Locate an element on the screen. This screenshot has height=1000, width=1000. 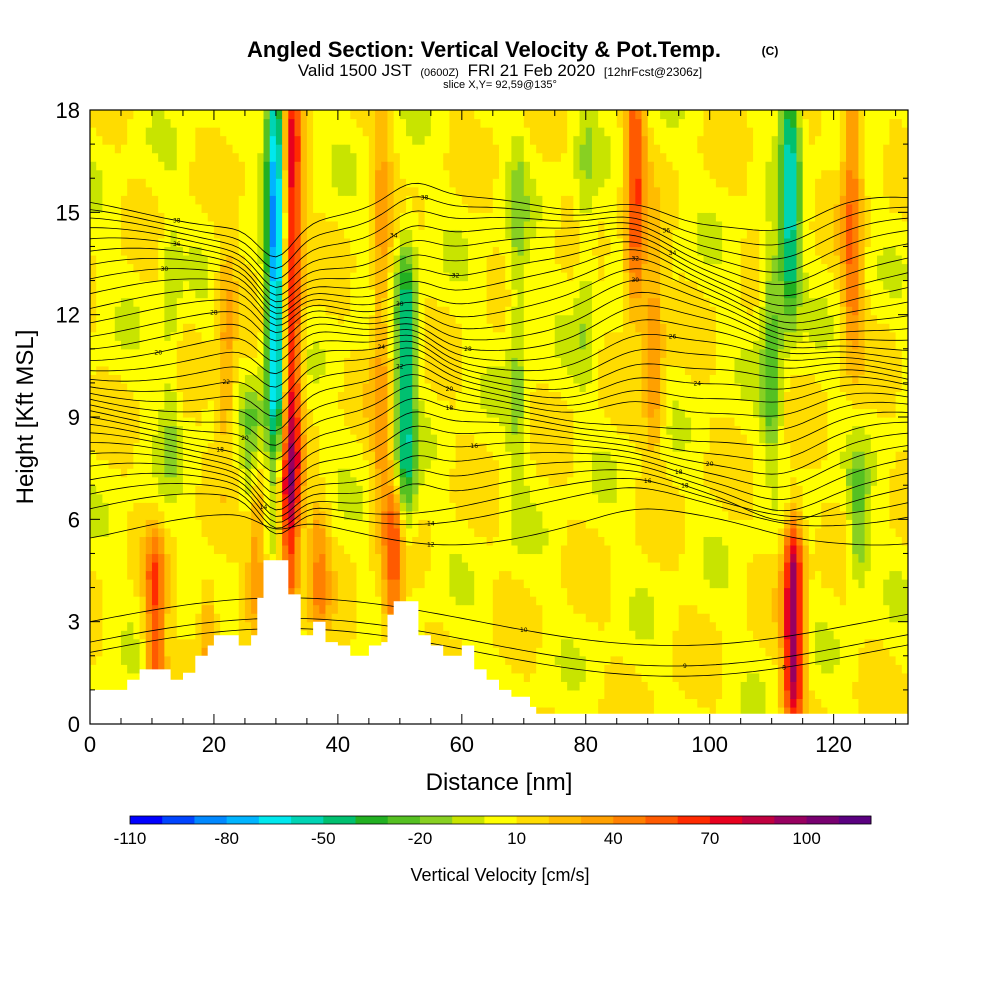
isentrope-label: 8 is located at coordinates (784, 667).